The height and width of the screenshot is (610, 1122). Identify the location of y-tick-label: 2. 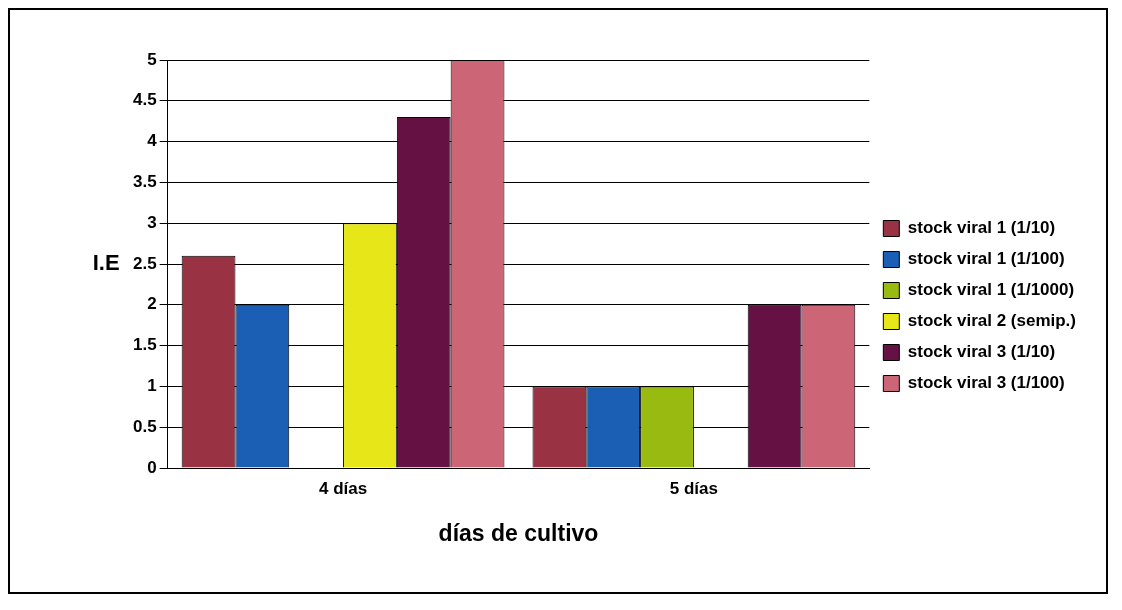
(152, 304).